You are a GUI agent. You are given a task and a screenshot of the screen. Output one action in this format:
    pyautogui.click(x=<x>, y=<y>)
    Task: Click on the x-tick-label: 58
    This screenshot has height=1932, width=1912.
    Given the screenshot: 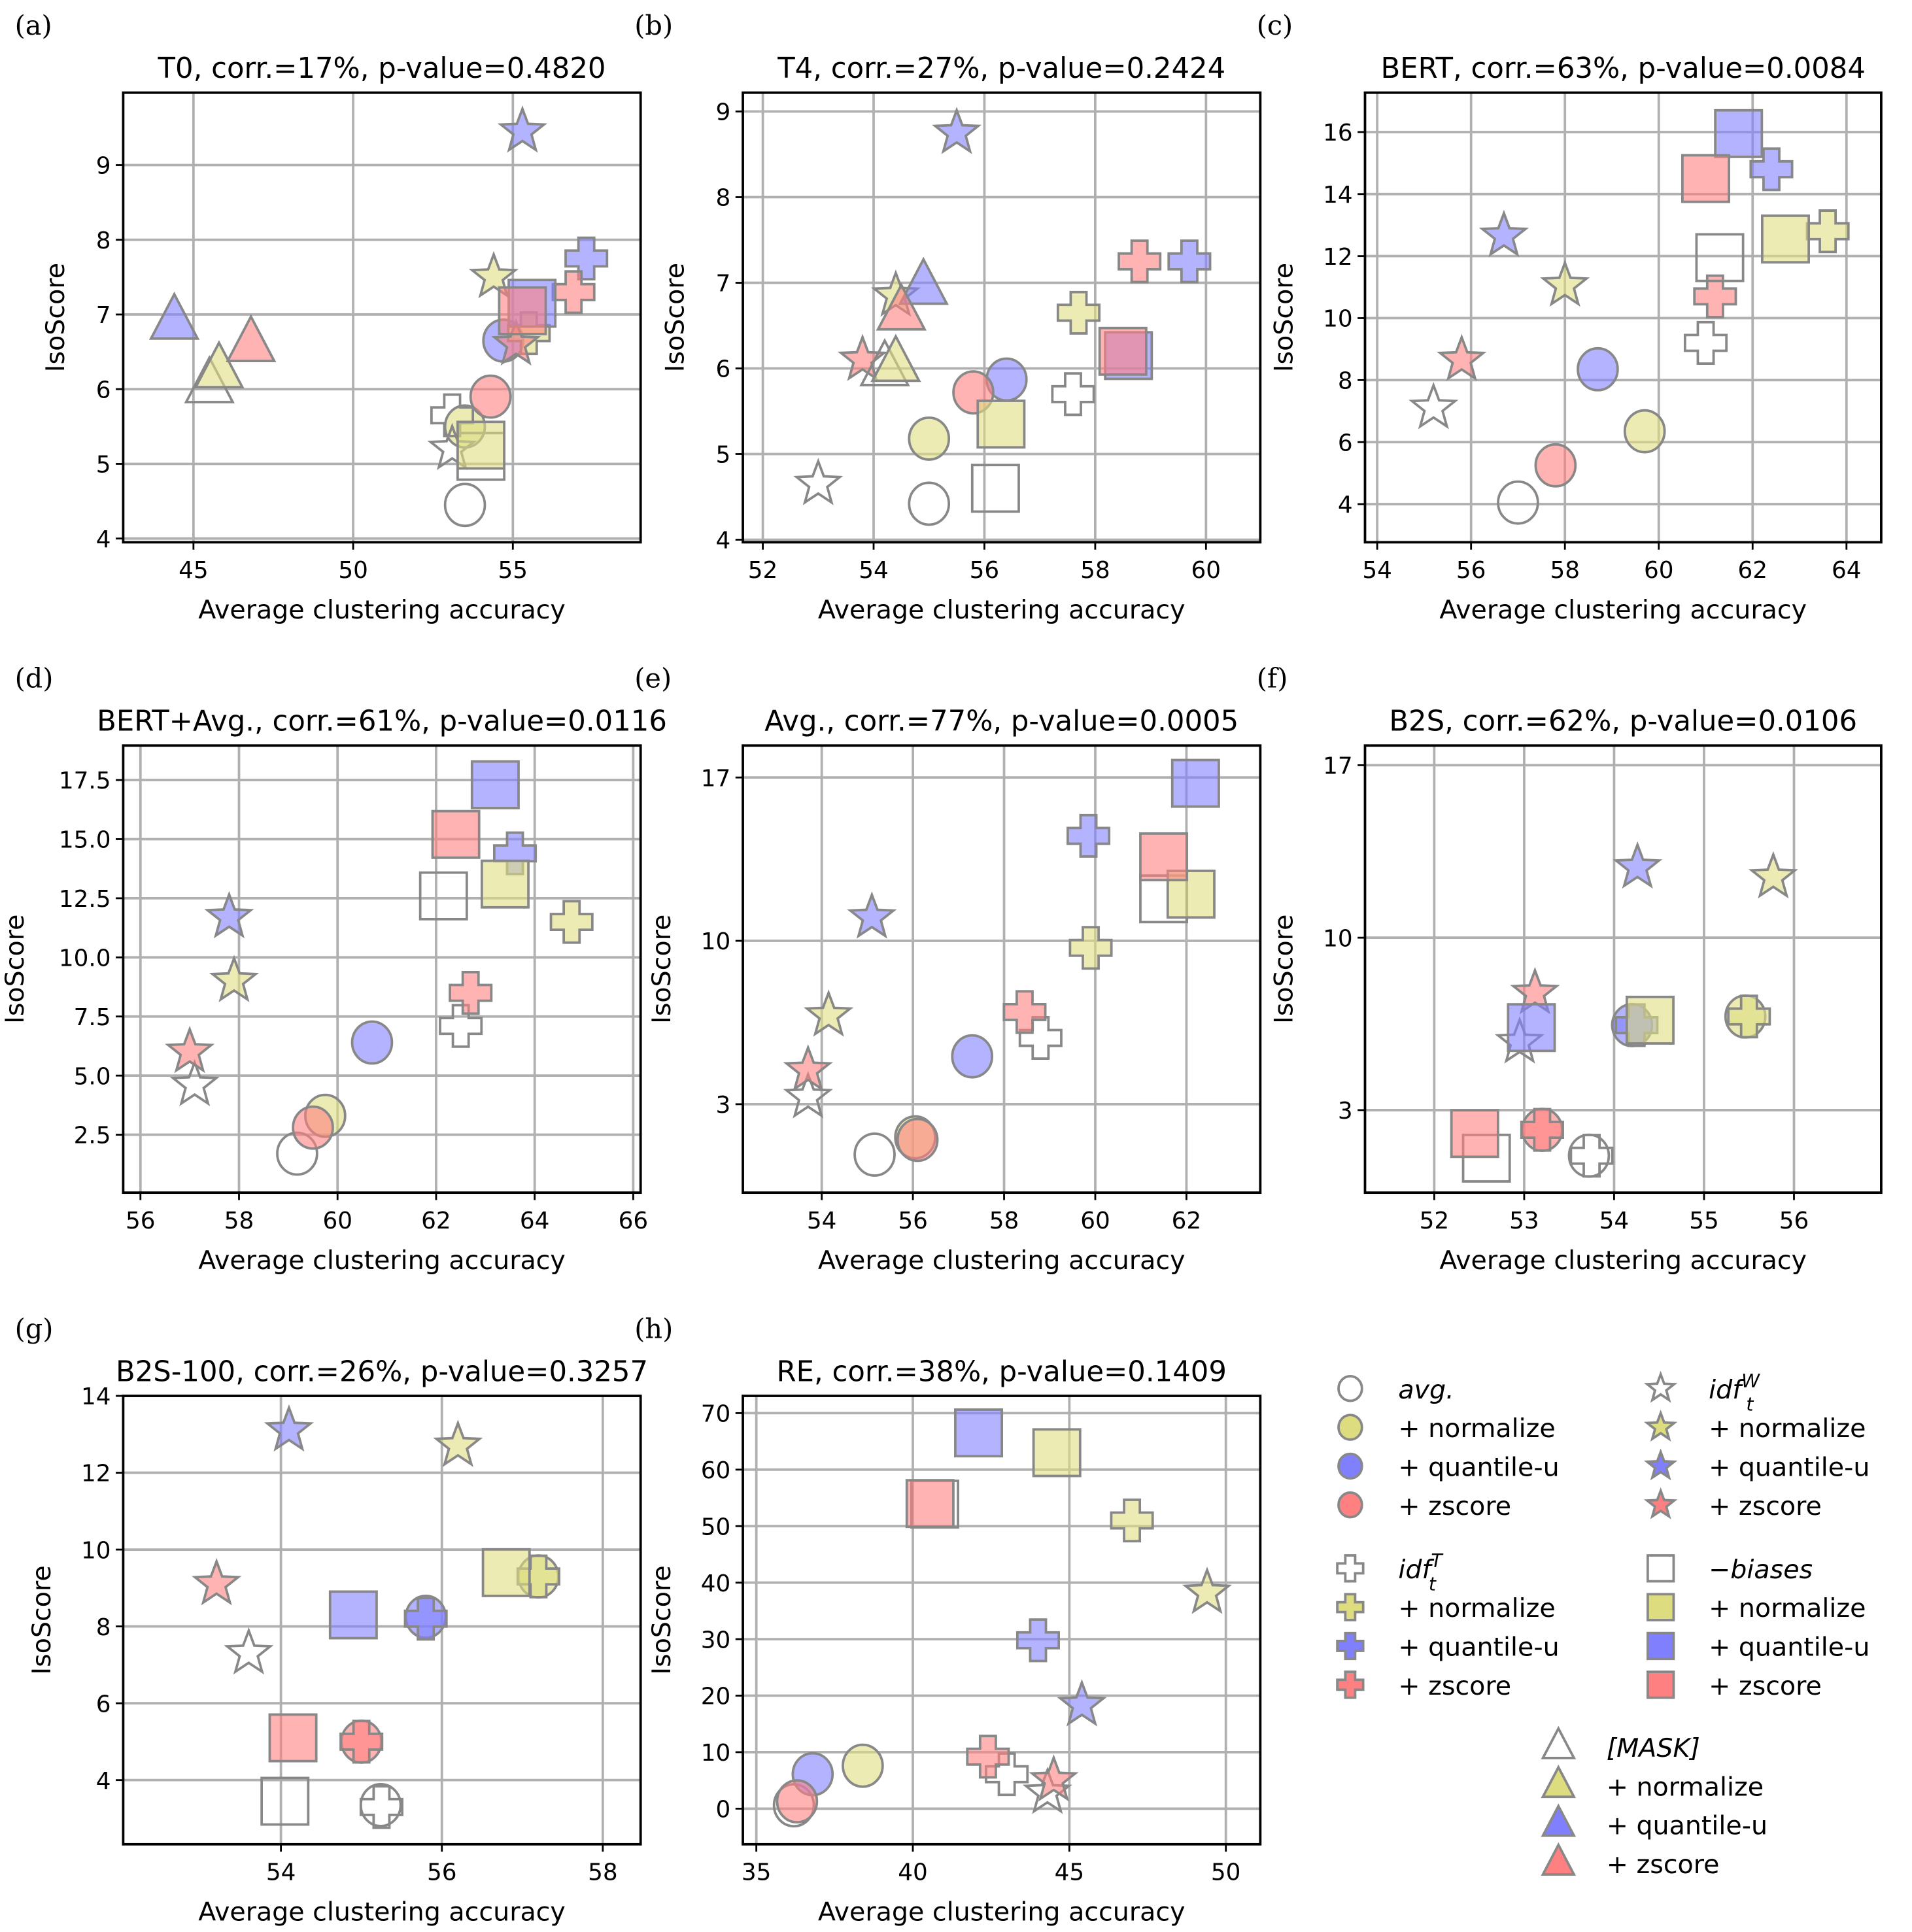 What is the action you would take?
    pyautogui.click(x=1004, y=1221)
    